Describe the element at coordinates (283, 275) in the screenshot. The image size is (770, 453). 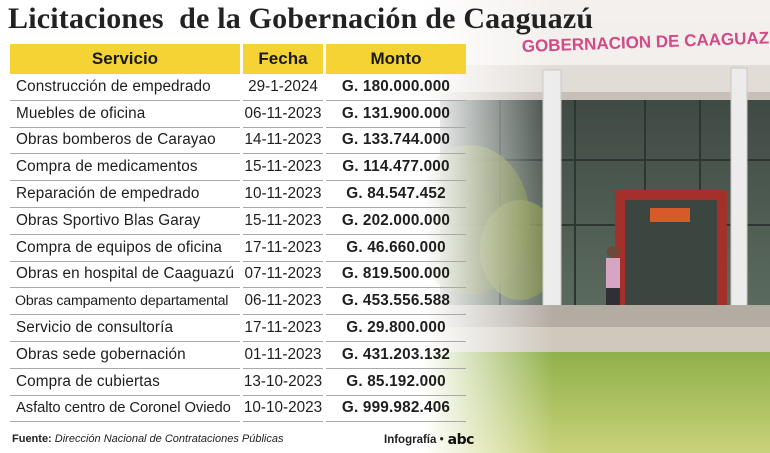
I see `cell-fecha: 07-11-2023` at that location.